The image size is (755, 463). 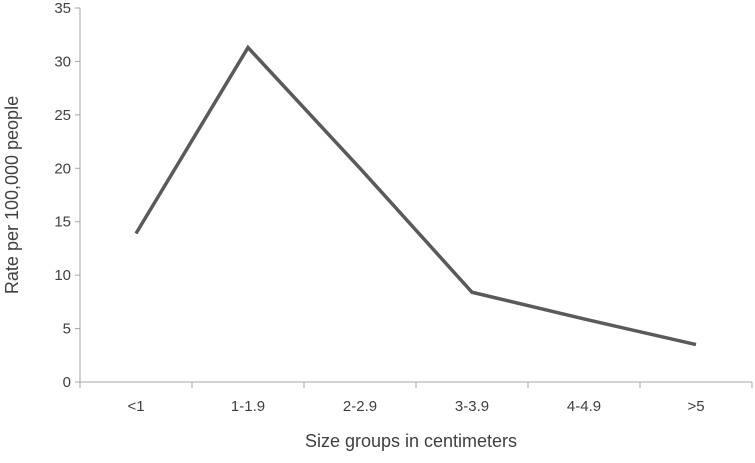 I want to click on x-tick-label: 1-1.9, so click(x=248, y=406).